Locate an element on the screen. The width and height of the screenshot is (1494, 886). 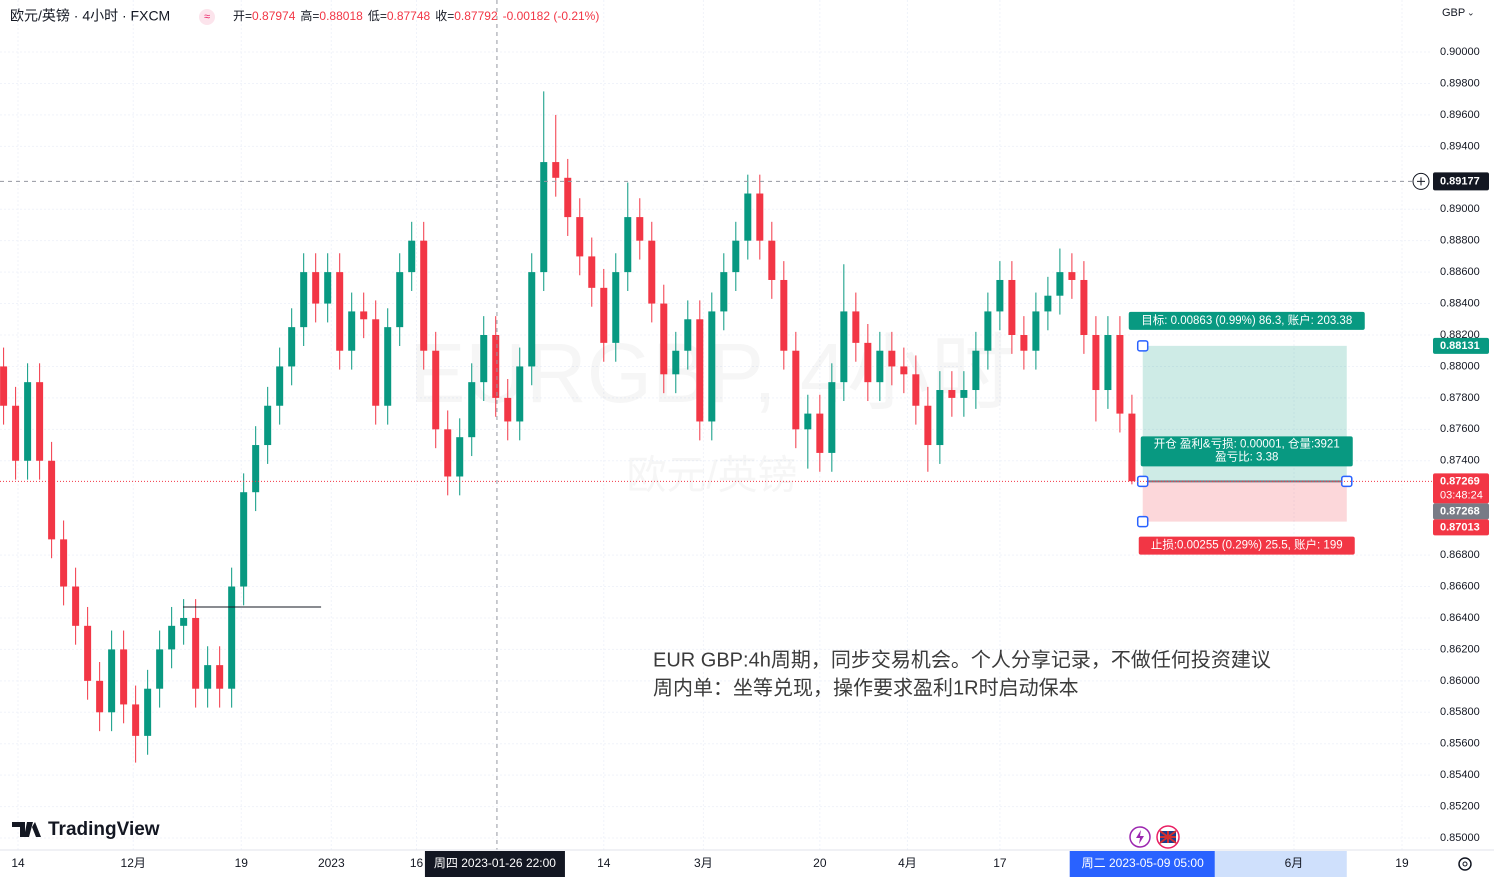
gear-hub is located at coordinates (1465, 864).